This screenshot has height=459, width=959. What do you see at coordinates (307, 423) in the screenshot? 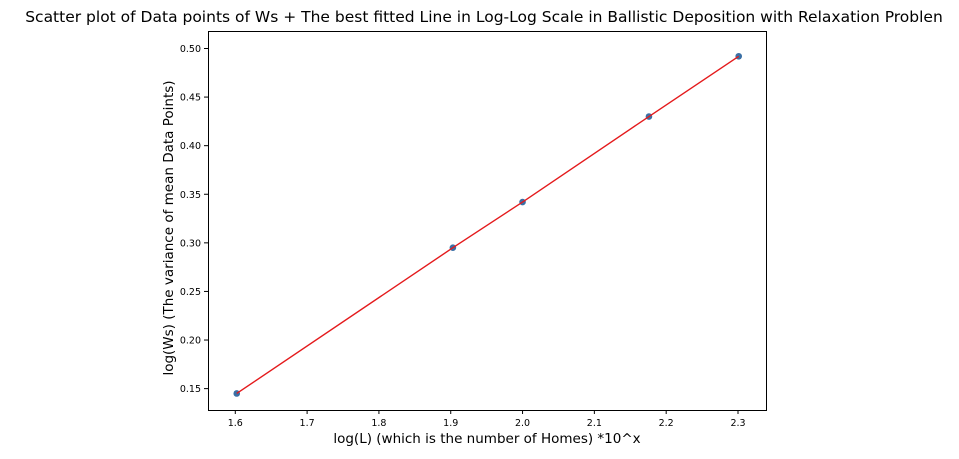
I see `x-tick-label: 1.7` at bounding box center [307, 423].